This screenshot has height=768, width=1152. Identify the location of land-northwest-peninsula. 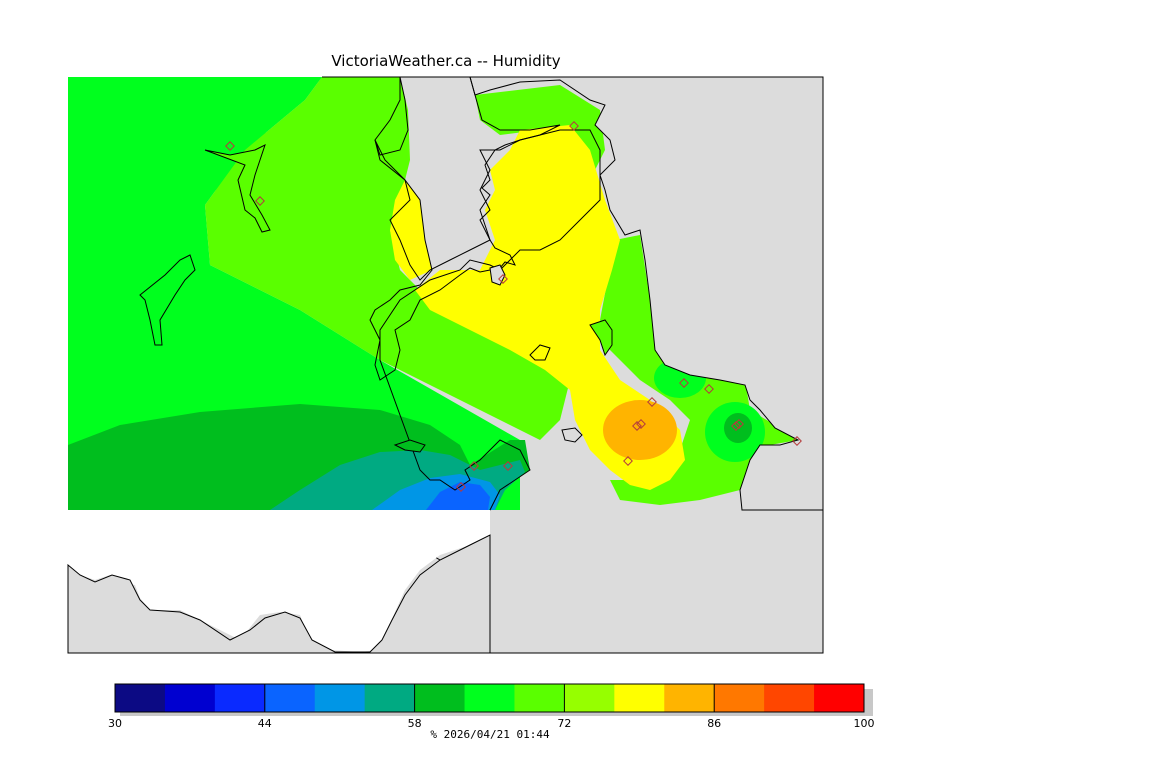
(441, 228).